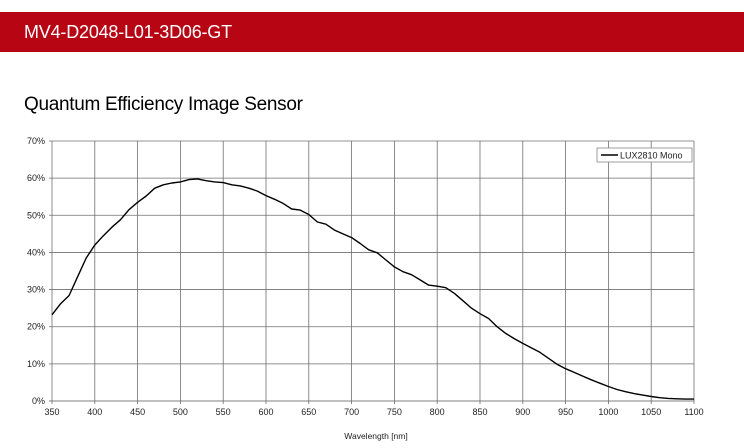  What do you see at coordinates (36, 215) in the screenshot?
I see `y-tick-label: 50%` at bounding box center [36, 215].